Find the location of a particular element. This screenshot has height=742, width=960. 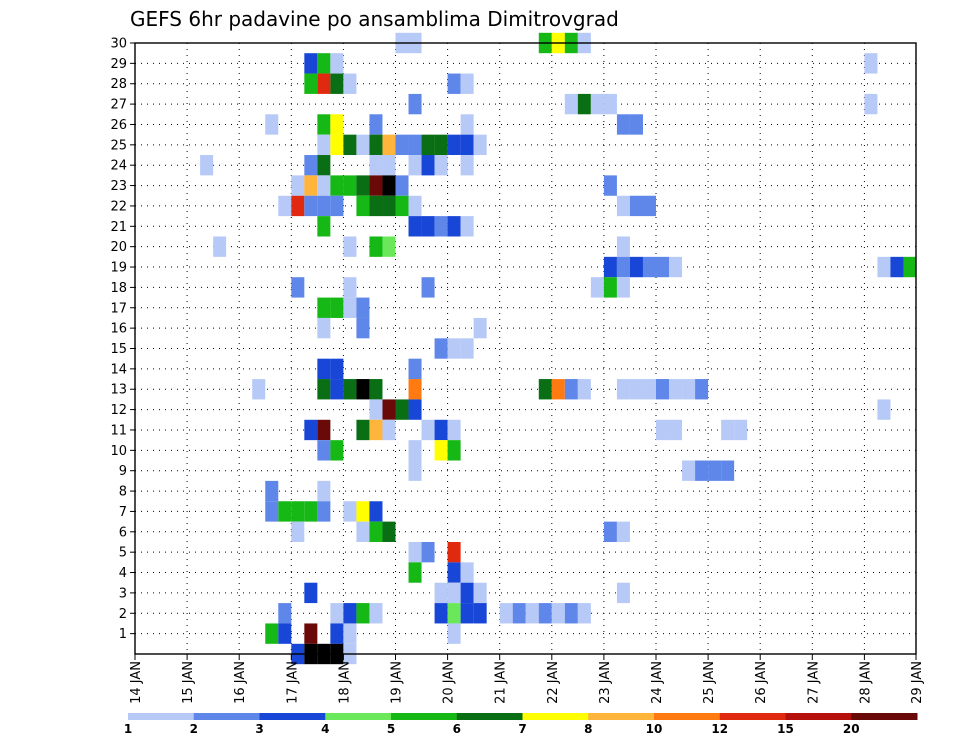

y-tick-label: 6 is located at coordinates (123, 532).